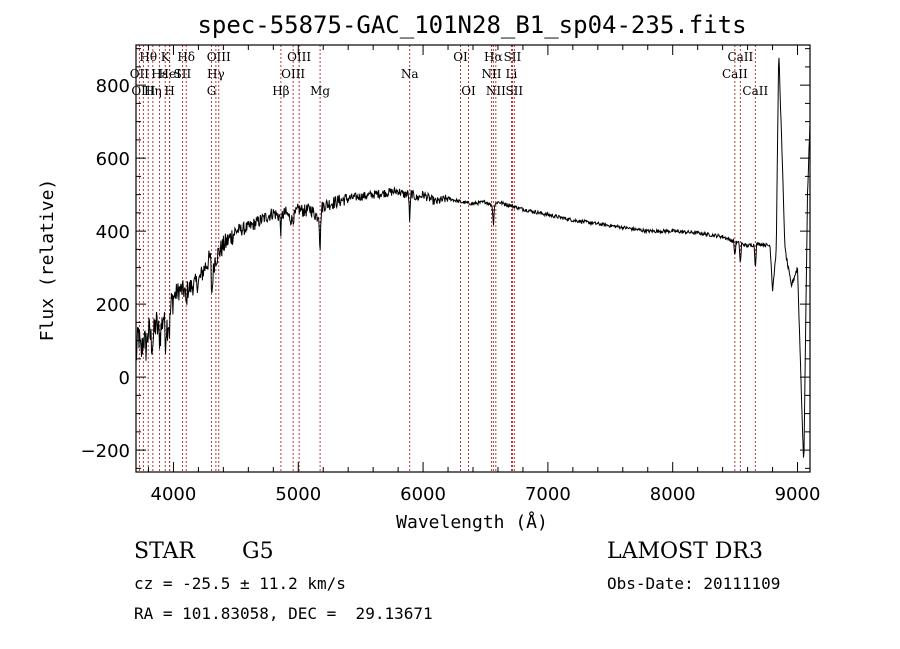 The image size is (900, 649). Describe the element at coordinates (685, 551) in the screenshot. I see `survey-name: LAMOST DR3` at that location.